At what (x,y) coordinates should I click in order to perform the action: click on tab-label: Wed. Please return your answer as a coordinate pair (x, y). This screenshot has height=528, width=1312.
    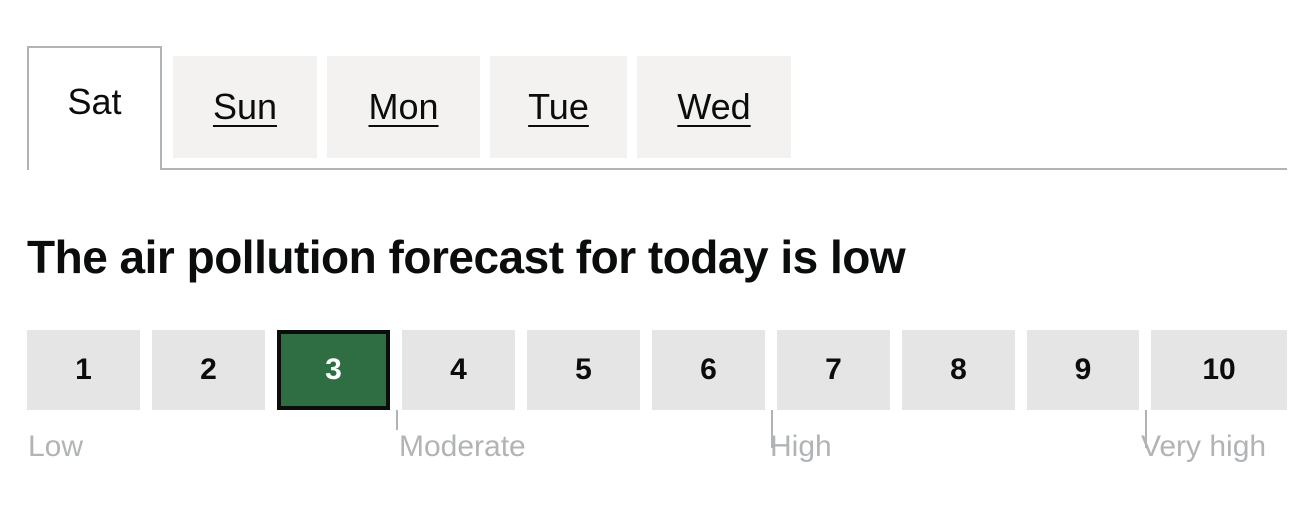
    Looking at the image, I should click on (714, 106).